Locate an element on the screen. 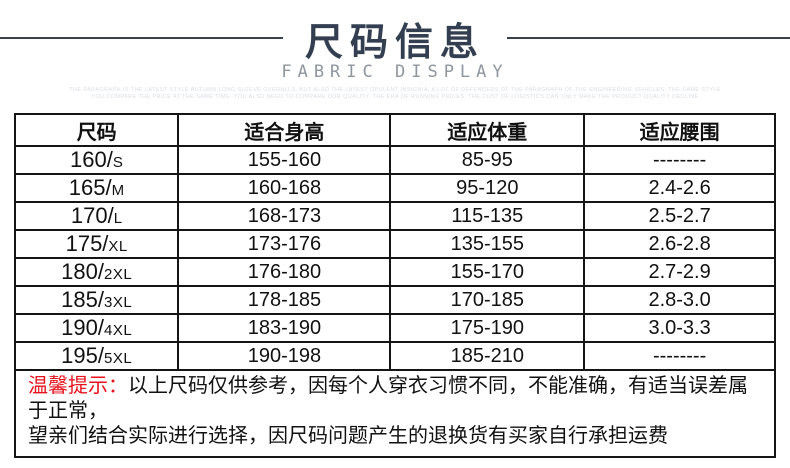 This screenshot has width=790, height=468. table-row: 190/4XL 183-190 175-190 3.0-3.3 is located at coordinates (394, 328).